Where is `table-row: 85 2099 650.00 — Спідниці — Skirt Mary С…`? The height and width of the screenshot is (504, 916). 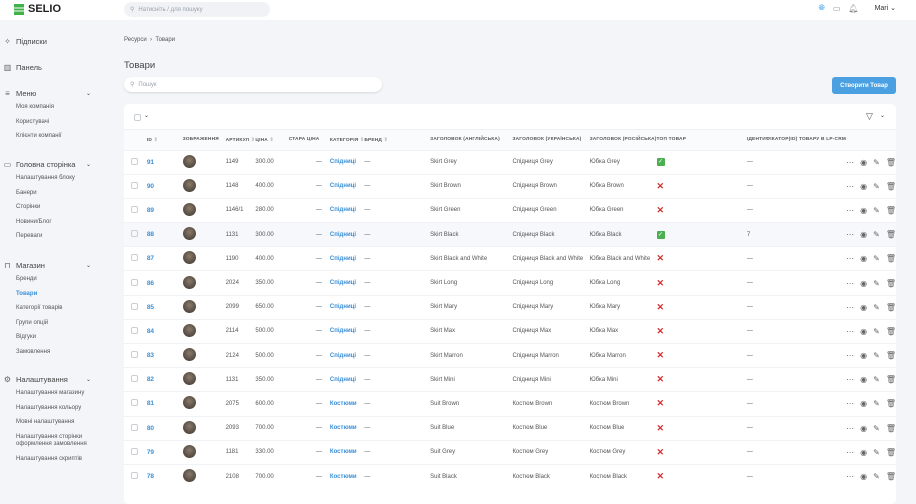
table-row: 85 2099 650.00 — Спідниці — Skirt Mary С… is located at coordinates (510, 307).